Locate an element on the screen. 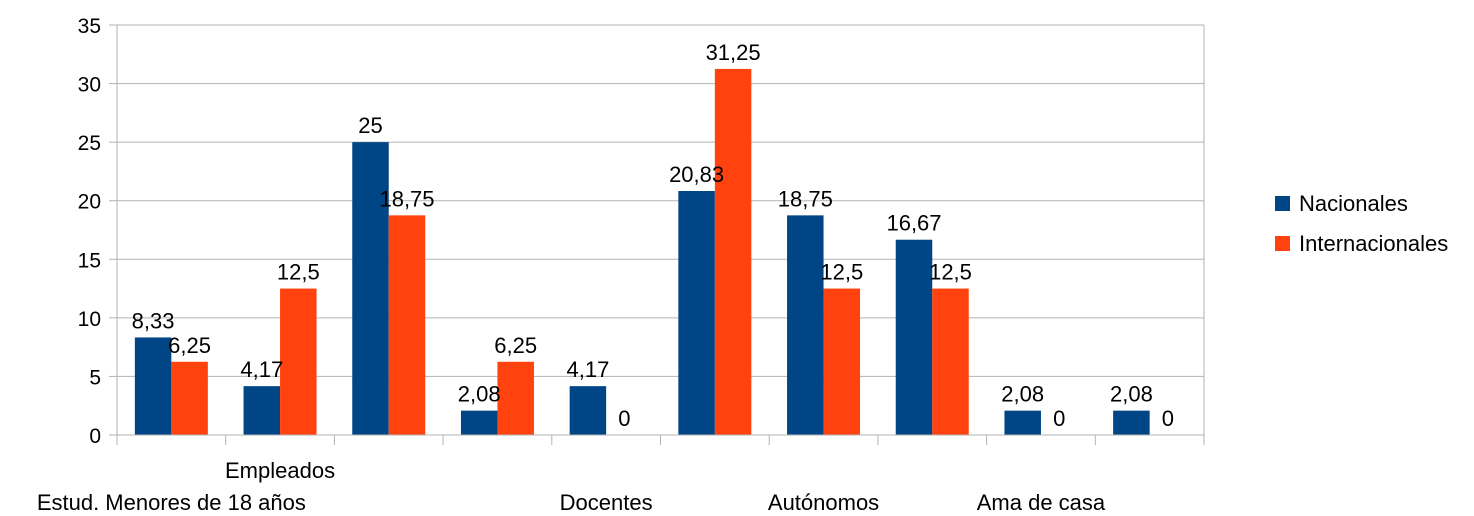  data-label-internacionales: 31,25 is located at coordinates (733, 52).